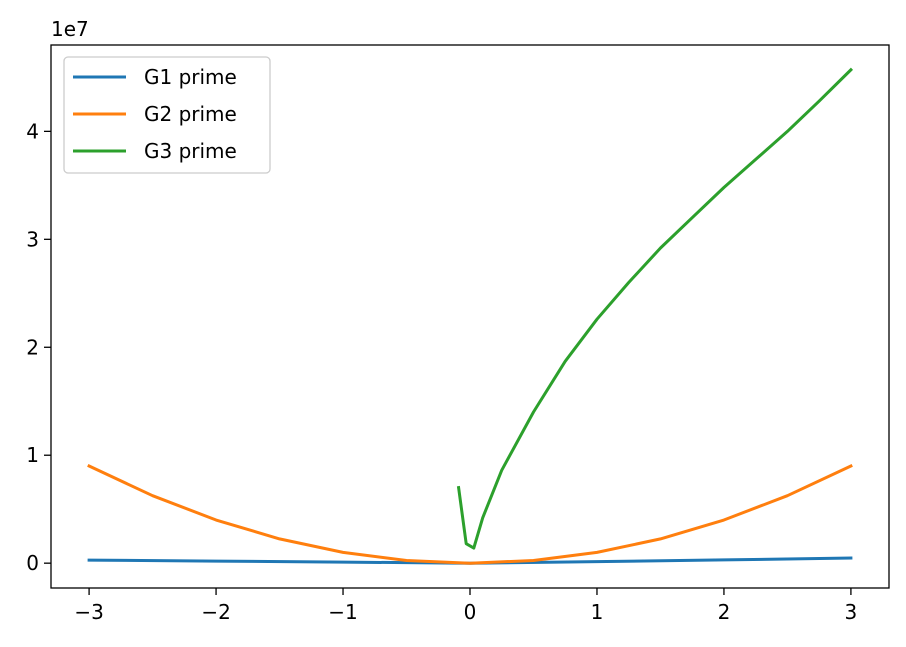  What do you see at coordinates (724, 612) in the screenshot?
I see `x-tick-label: 2` at bounding box center [724, 612].